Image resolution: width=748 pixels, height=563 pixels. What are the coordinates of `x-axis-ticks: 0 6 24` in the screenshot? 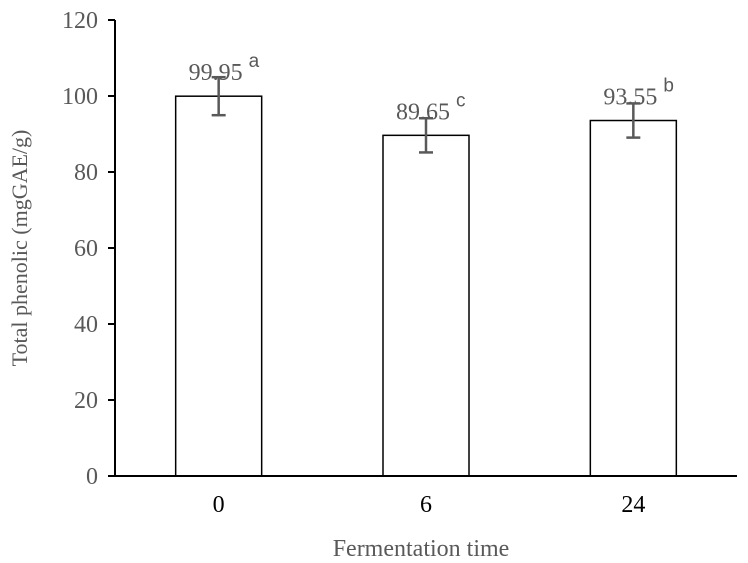 It's located at (429, 505).